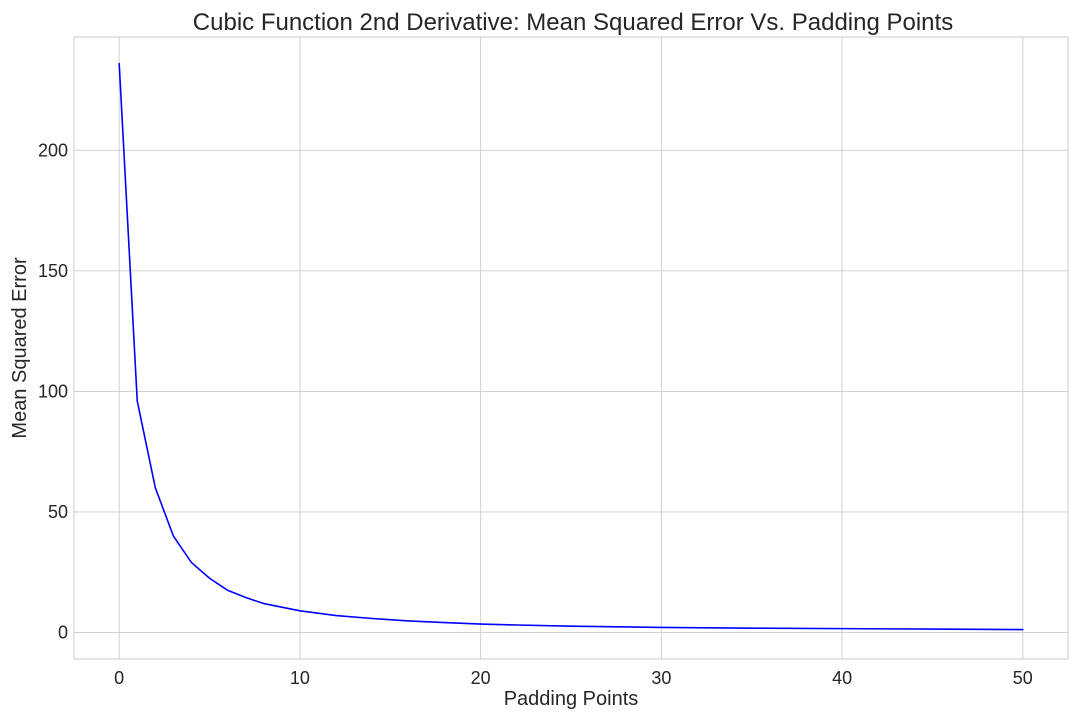  What do you see at coordinates (1023, 678) in the screenshot?
I see `x-tick-label: 50` at bounding box center [1023, 678].